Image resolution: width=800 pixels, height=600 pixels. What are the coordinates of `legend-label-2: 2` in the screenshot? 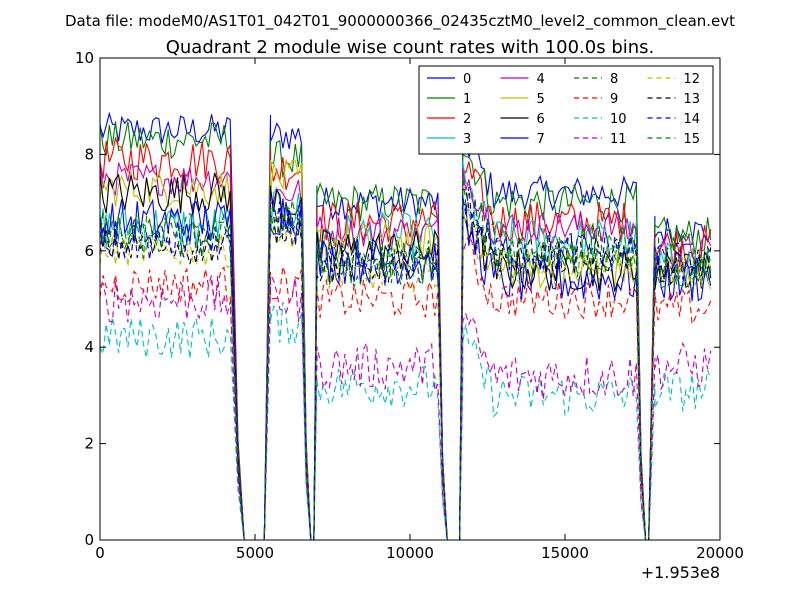 It's located at (467, 119).